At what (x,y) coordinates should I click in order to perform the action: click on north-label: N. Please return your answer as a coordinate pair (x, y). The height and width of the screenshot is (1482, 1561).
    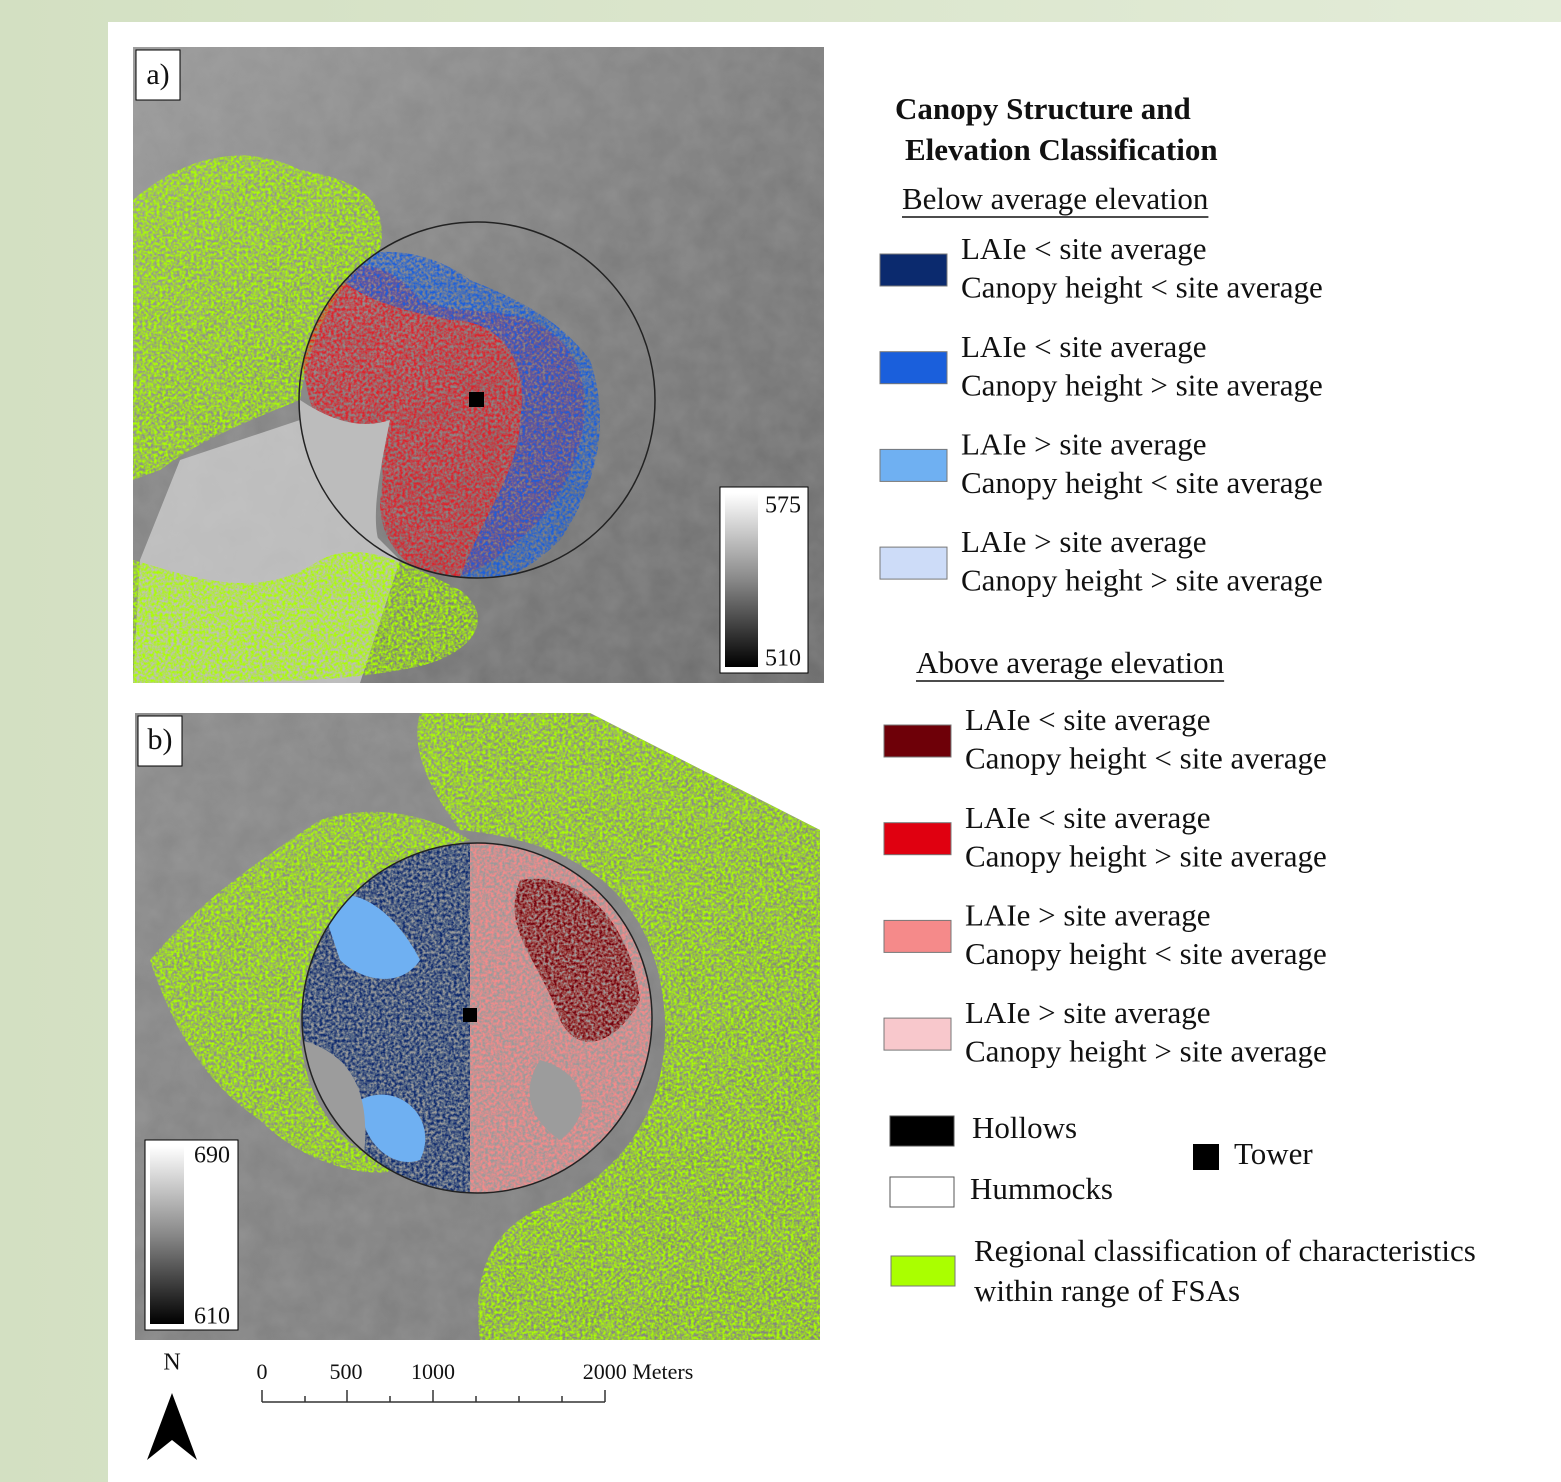
    Looking at the image, I should click on (171, 1363).